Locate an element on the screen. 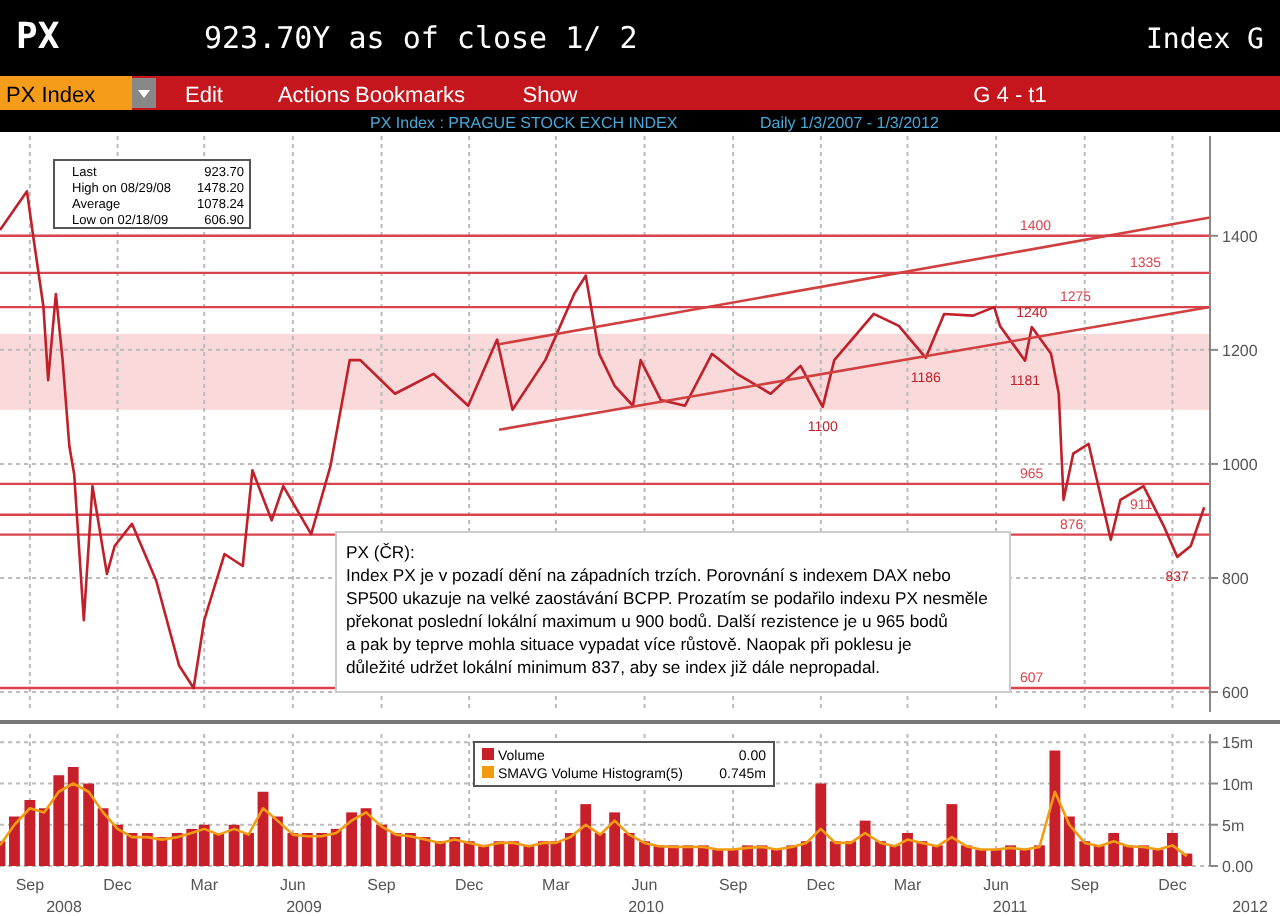 Image resolution: width=1280 pixels, height=916 pixels. text: 923.70Y as of close 1/ 2 is located at coordinates (421, 38).